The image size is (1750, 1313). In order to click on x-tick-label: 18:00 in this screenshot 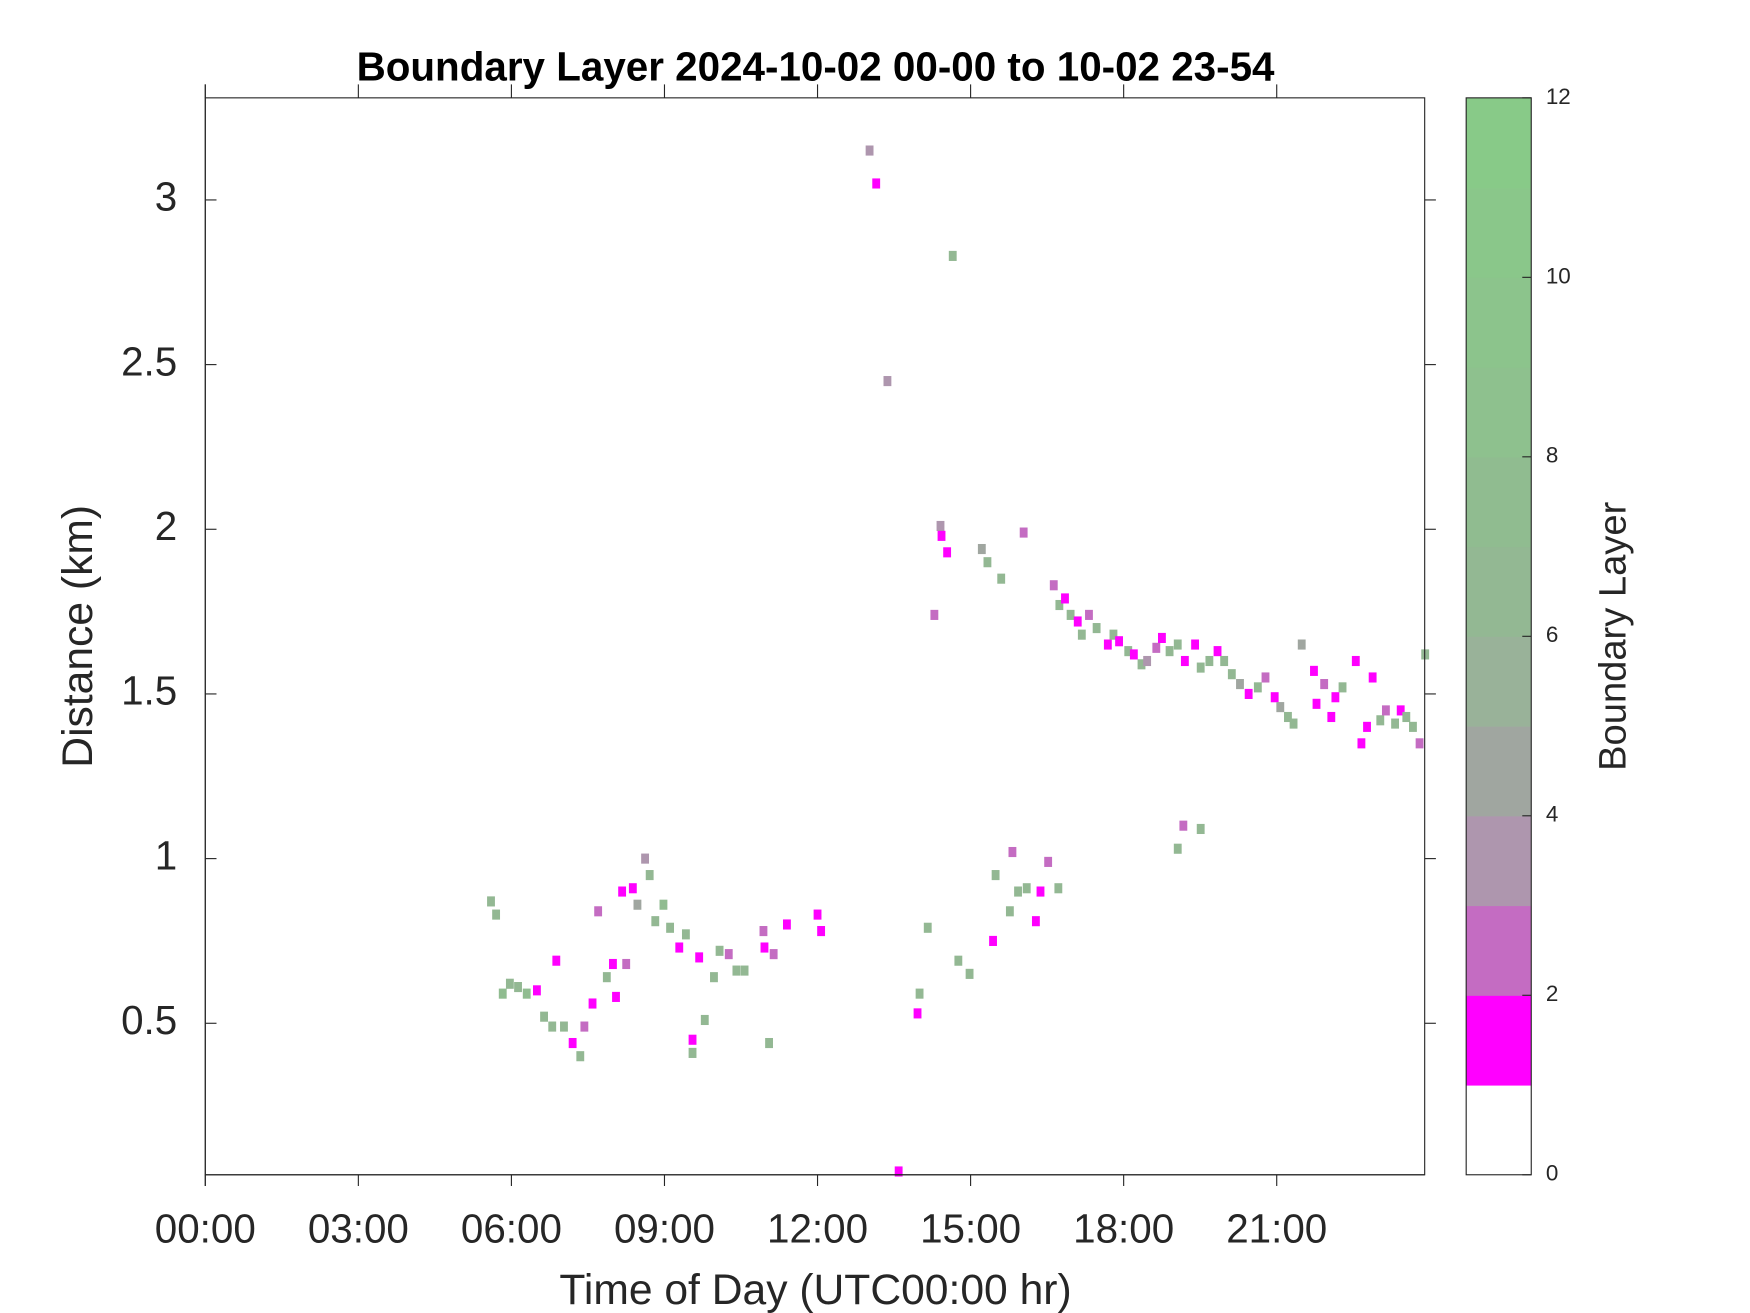, I will do `click(1123, 1229)`.